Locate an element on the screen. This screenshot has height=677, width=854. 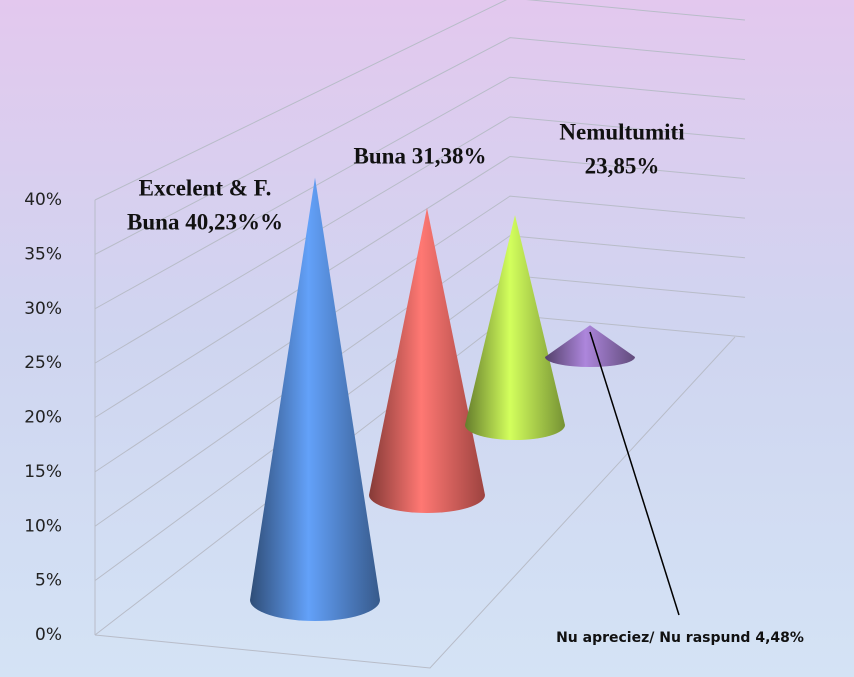
data-label: Excelent & F. is located at coordinates (205, 187).